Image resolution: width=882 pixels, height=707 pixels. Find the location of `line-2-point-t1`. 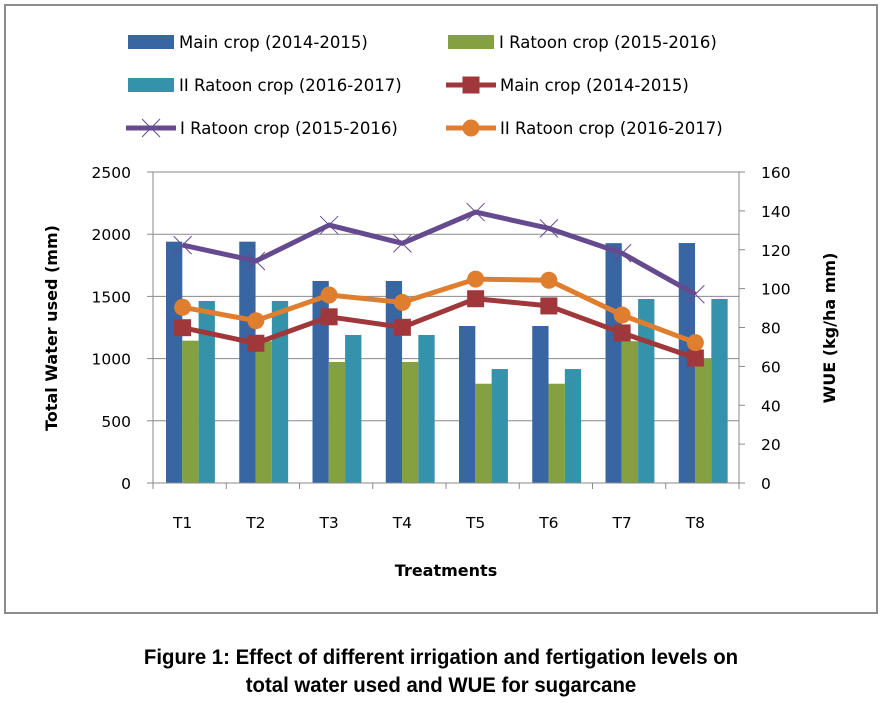

line-2-point-t1 is located at coordinates (182, 245).